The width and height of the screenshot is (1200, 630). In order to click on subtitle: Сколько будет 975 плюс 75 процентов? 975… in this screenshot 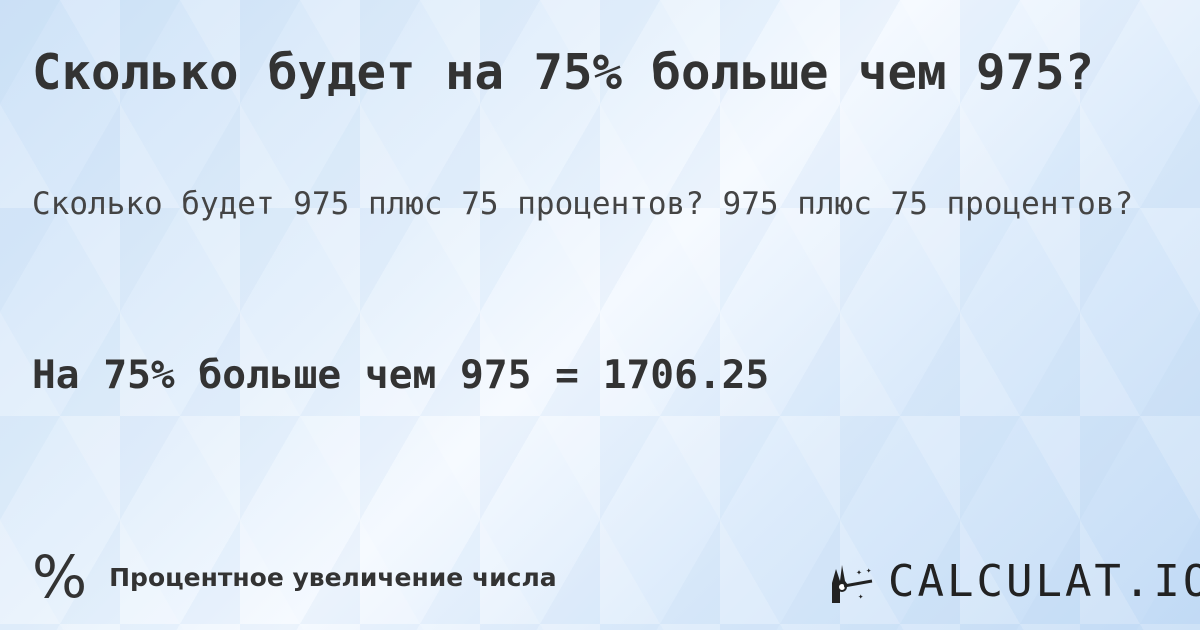, I will do `click(583, 204)`.